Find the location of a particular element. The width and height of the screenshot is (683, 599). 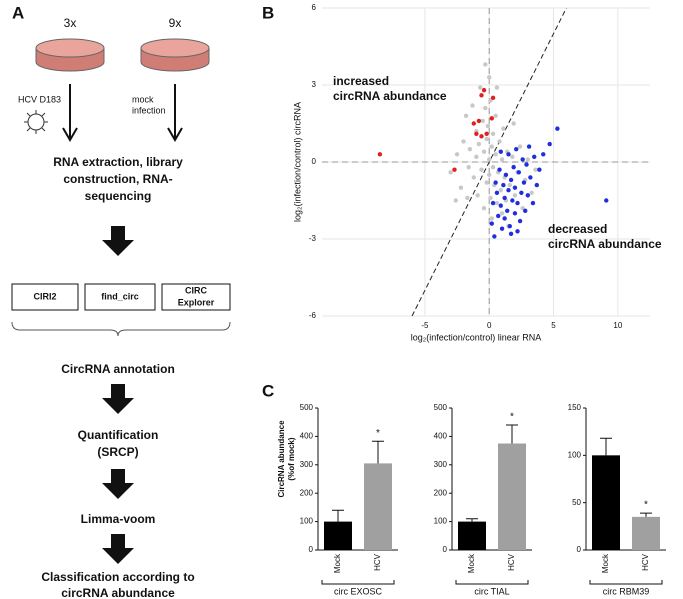

panel-label: C is located at coordinates (268, 390).